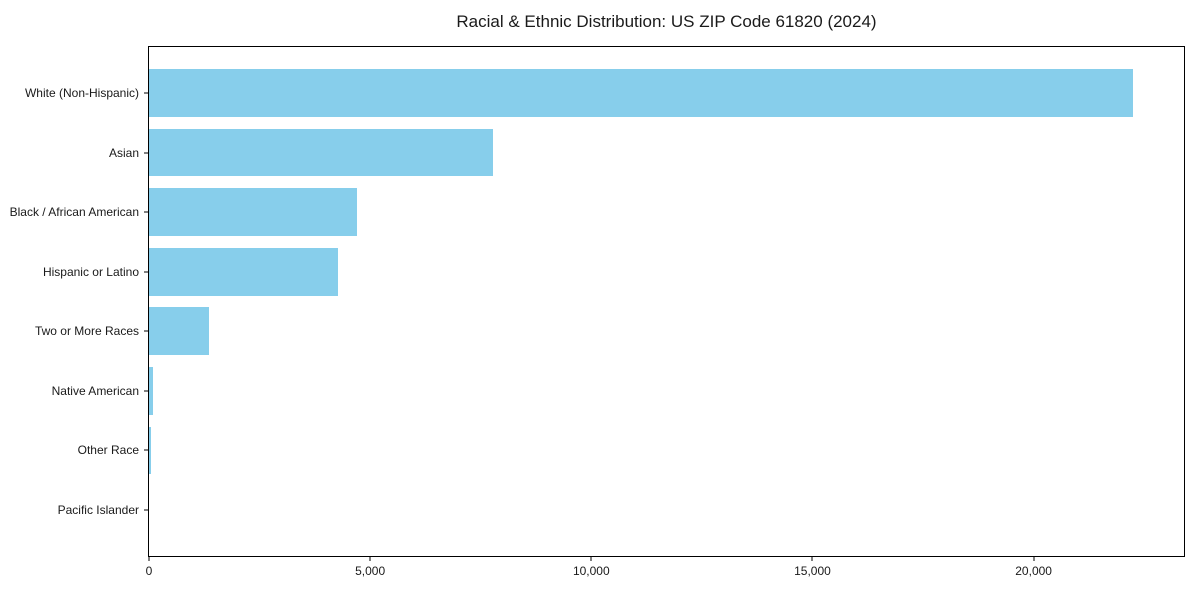 Image resolution: width=1200 pixels, height=600 pixels. What do you see at coordinates (123, 152) in the screenshot?
I see `y-tick-label: Asian` at bounding box center [123, 152].